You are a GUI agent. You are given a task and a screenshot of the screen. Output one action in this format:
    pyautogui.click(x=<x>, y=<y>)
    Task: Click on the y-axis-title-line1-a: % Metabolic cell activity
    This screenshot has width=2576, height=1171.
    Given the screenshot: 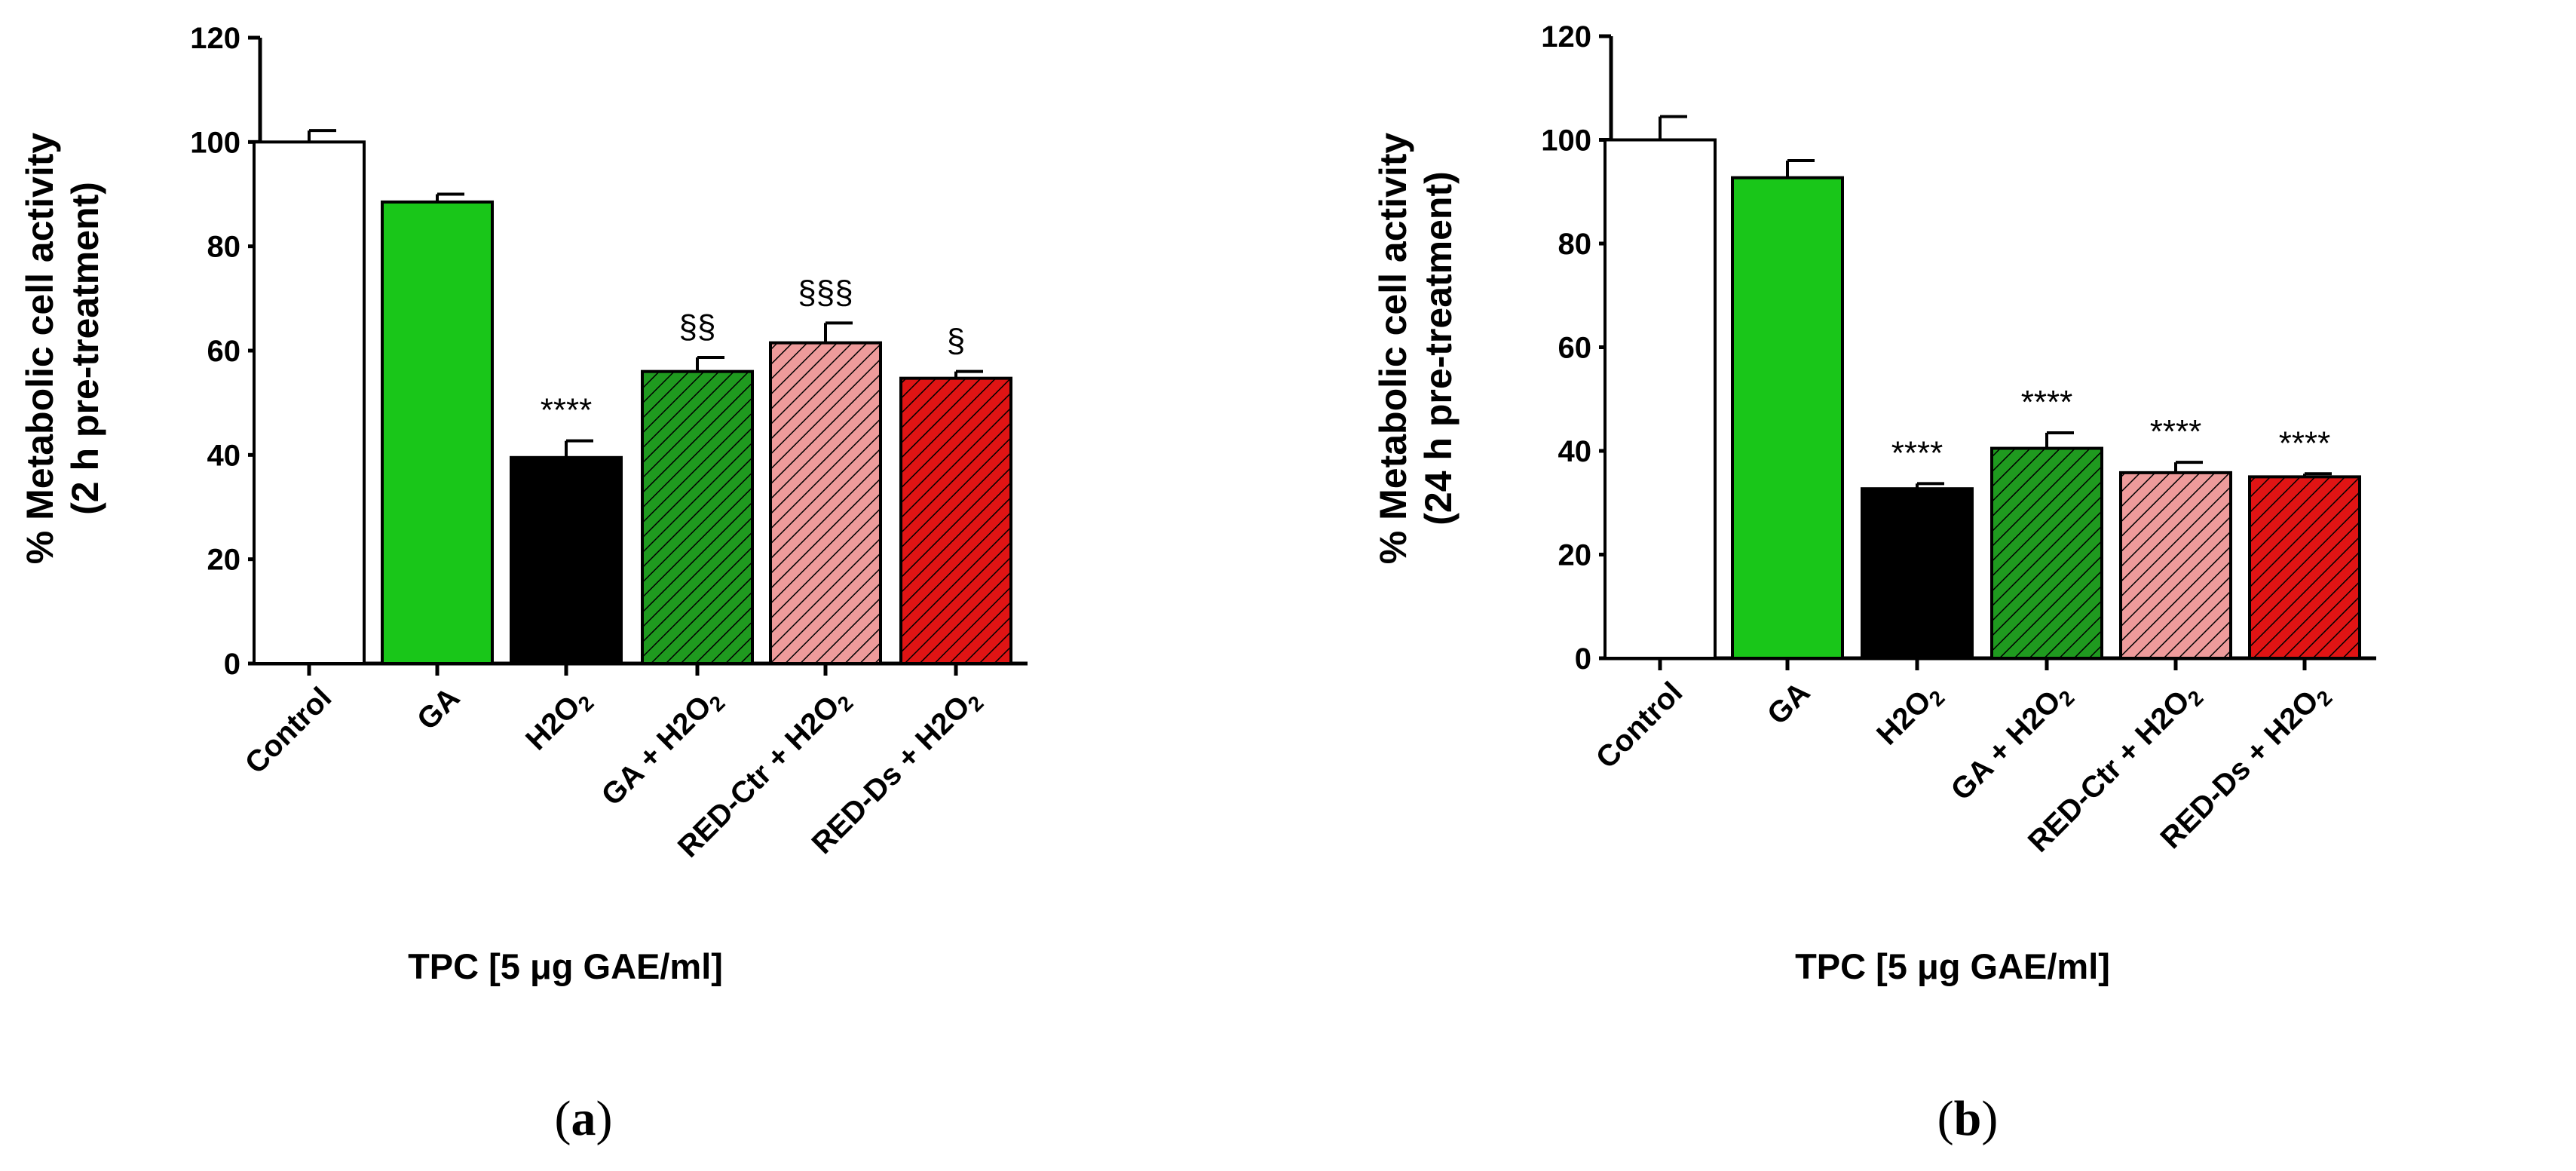 What is the action you would take?
    pyautogui.click(x=40, y=349)
    